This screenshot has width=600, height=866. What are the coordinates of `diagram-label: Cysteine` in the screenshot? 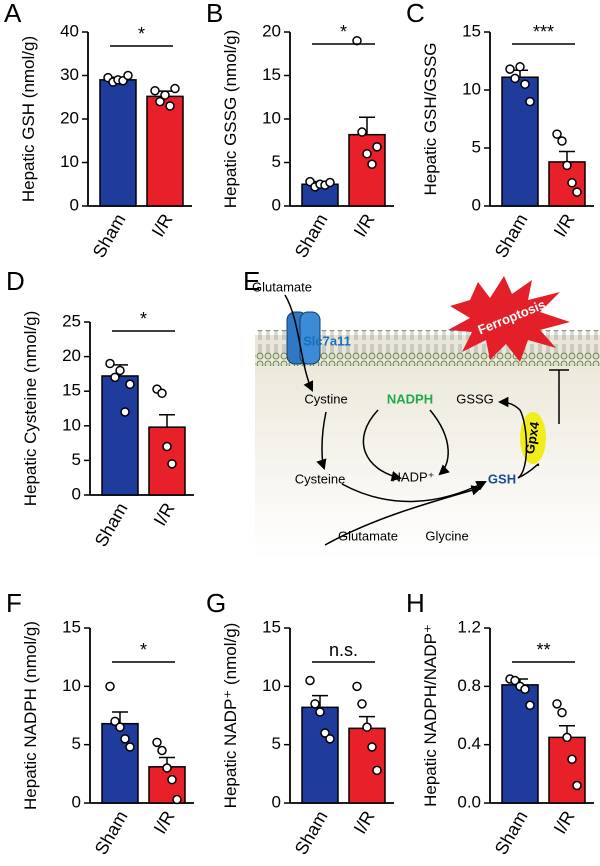 It's located at (320, 478).